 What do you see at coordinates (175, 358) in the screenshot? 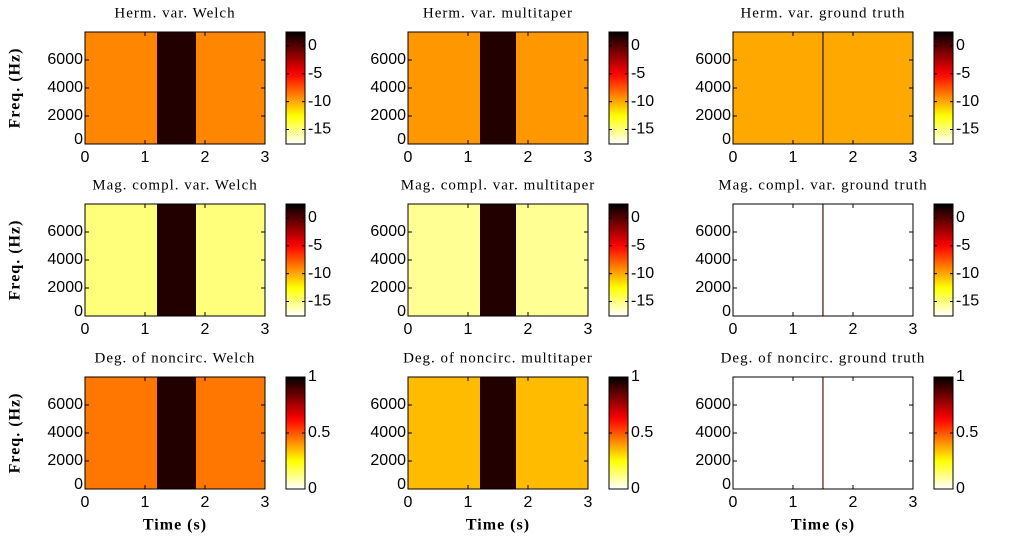
I see `panel-title: Deg. of noncirc. Welch` at bounding box center [175, 358].